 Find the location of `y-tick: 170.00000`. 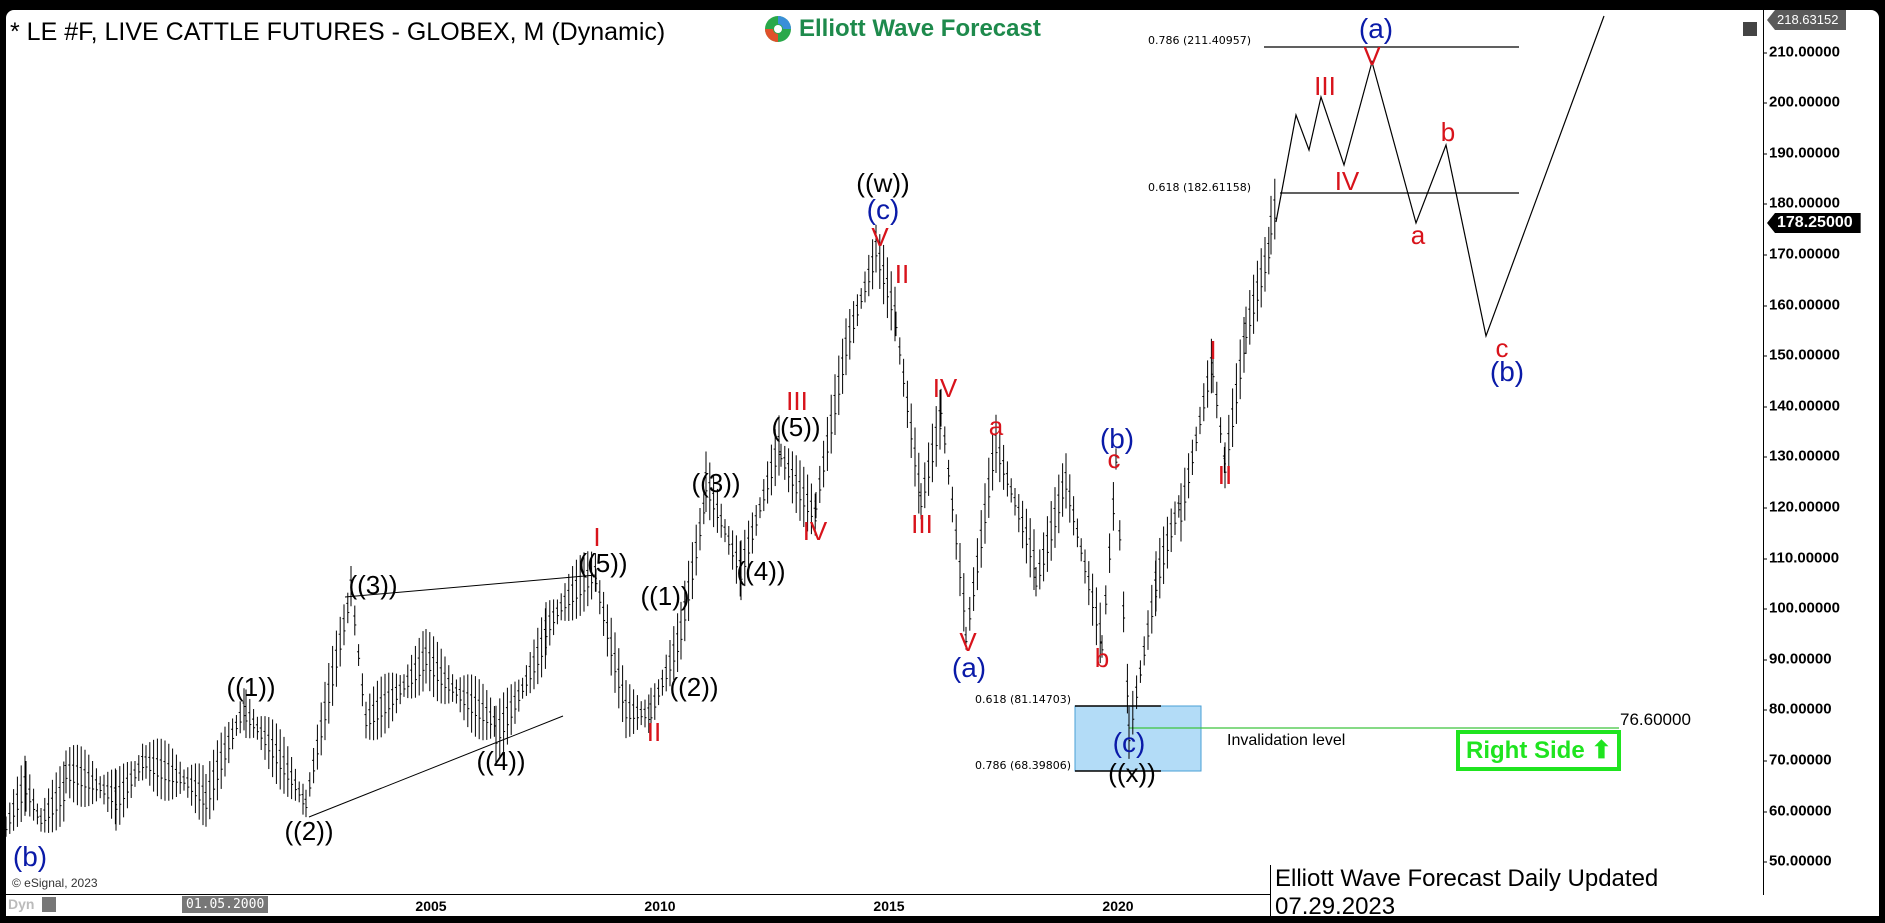

y-tick: 170.00000 is located at coordinates (1801, 254).